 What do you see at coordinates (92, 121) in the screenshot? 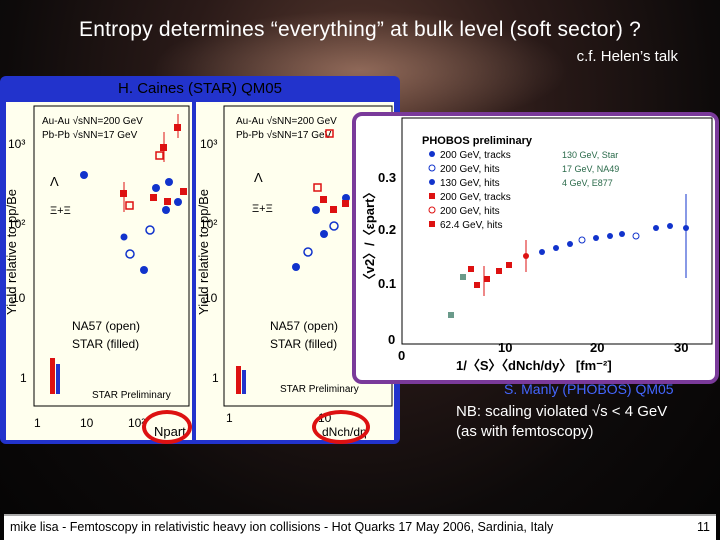
I see `left-legend-auau: Au-Au √sNN=200 GeV` at bounding box center [92, 121].